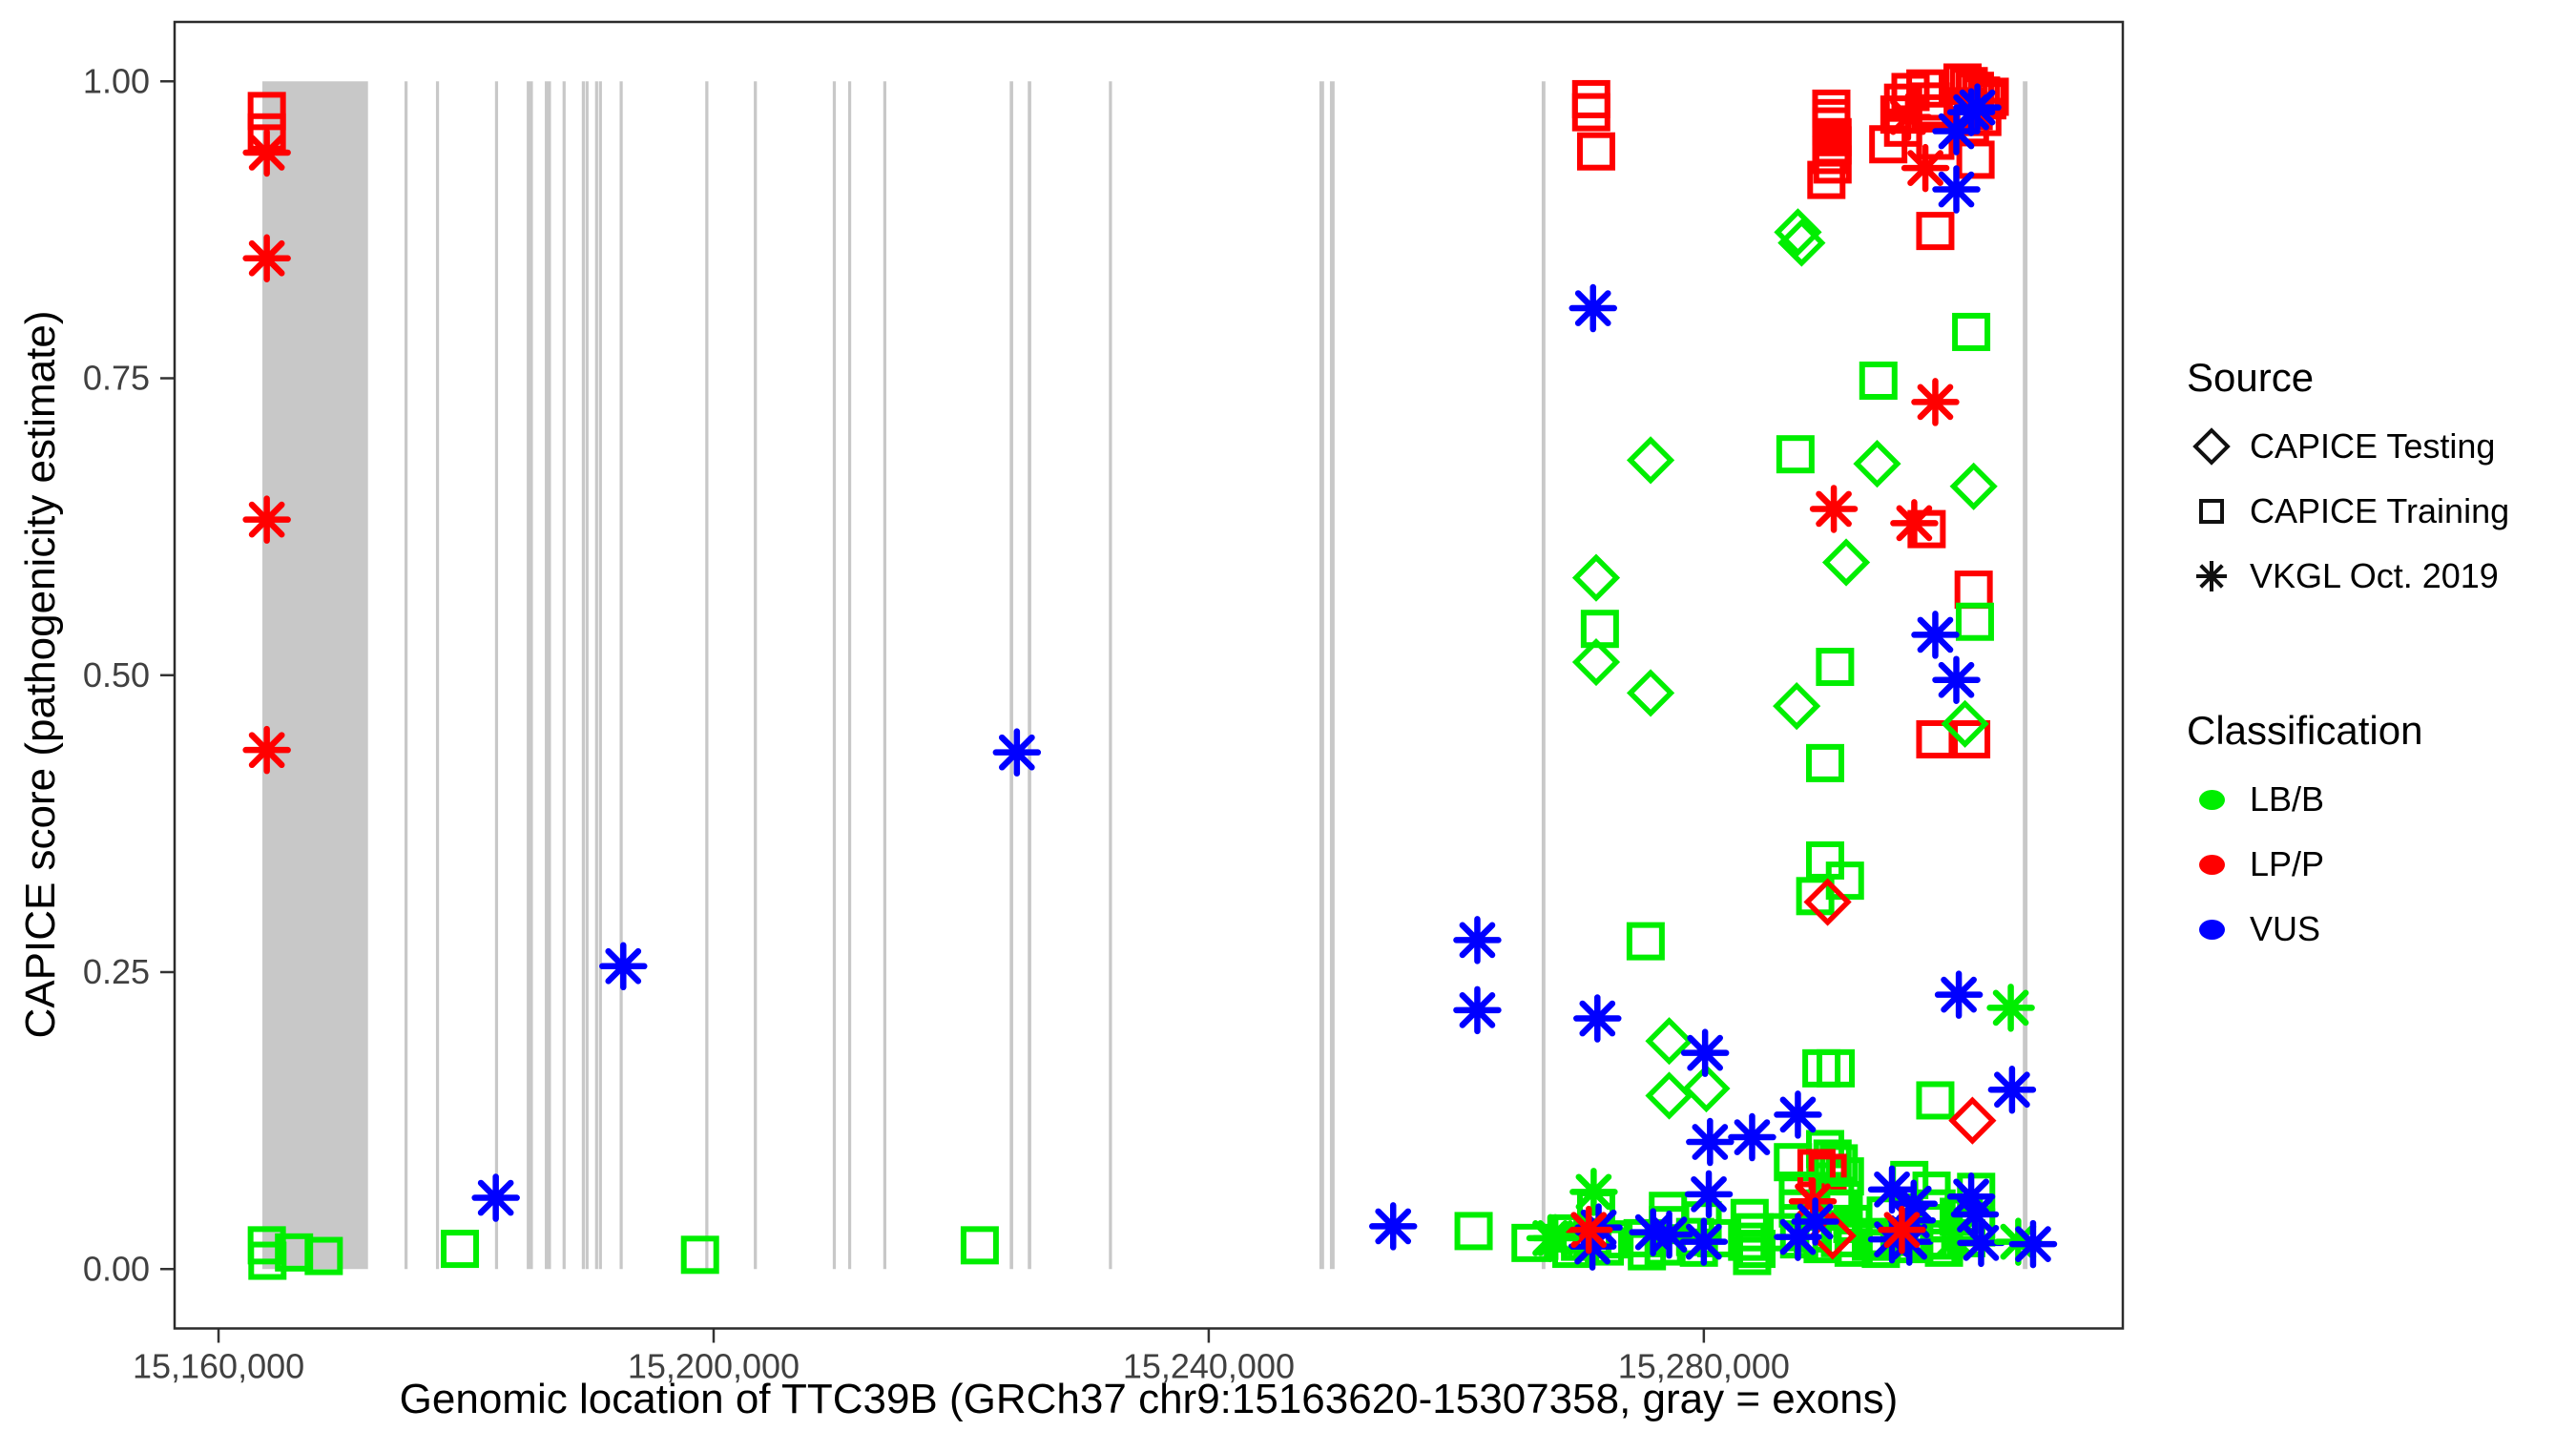  I want to click on legend-label: CAPICE Training, so click(2380, 510).